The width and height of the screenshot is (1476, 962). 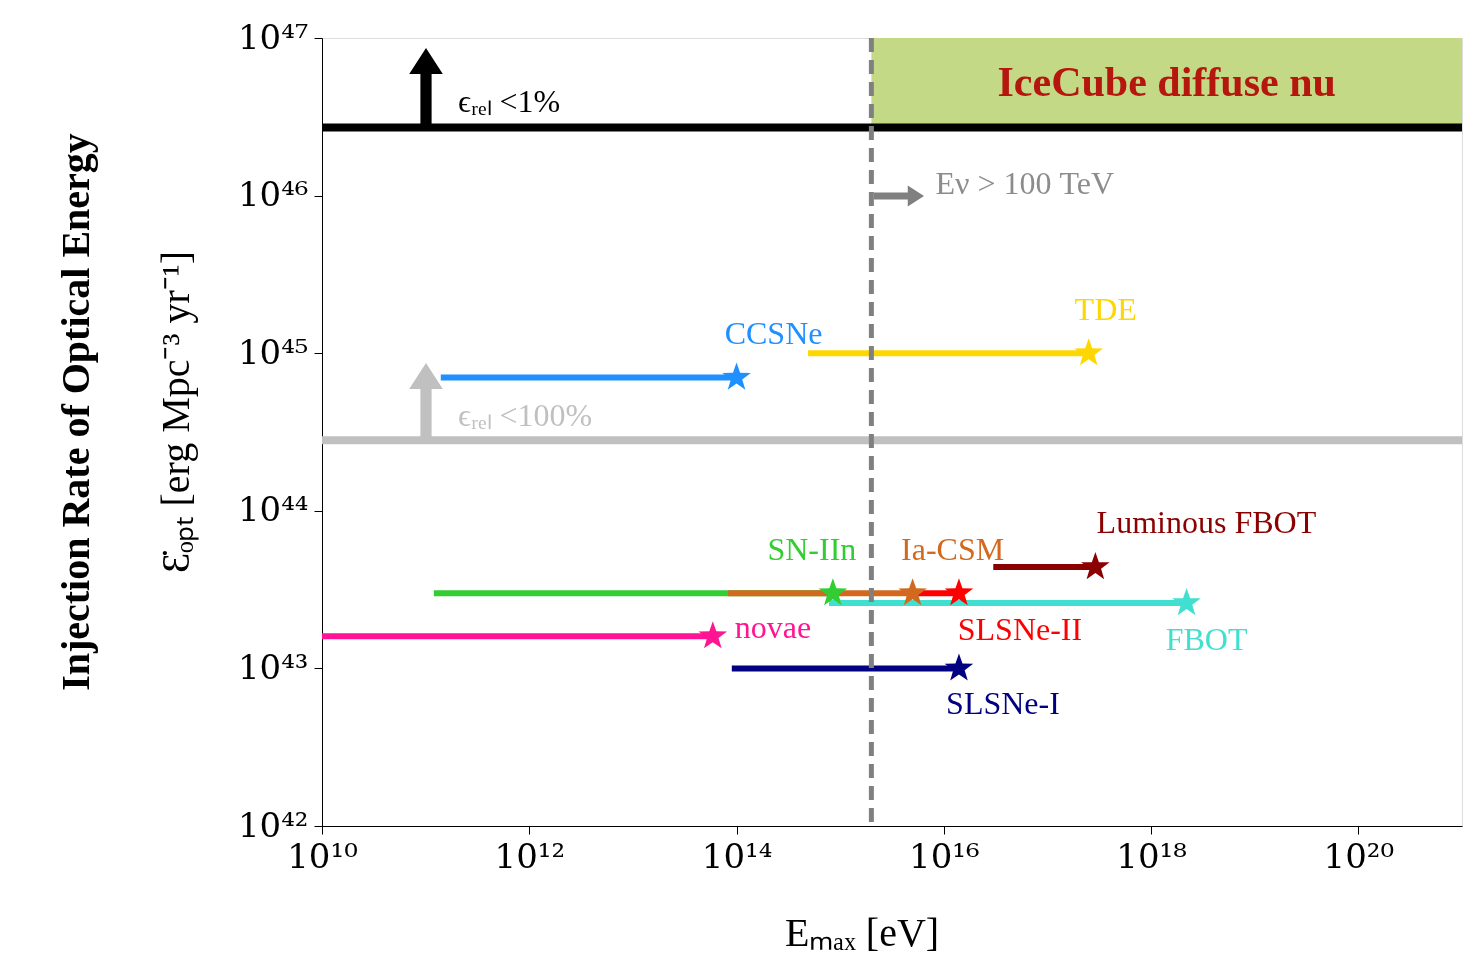 What do you see at coordinates (1025, 182) in the screenshot?
I see `annotation: Eν > 100 TeV` at bounding box center [1025, 182].